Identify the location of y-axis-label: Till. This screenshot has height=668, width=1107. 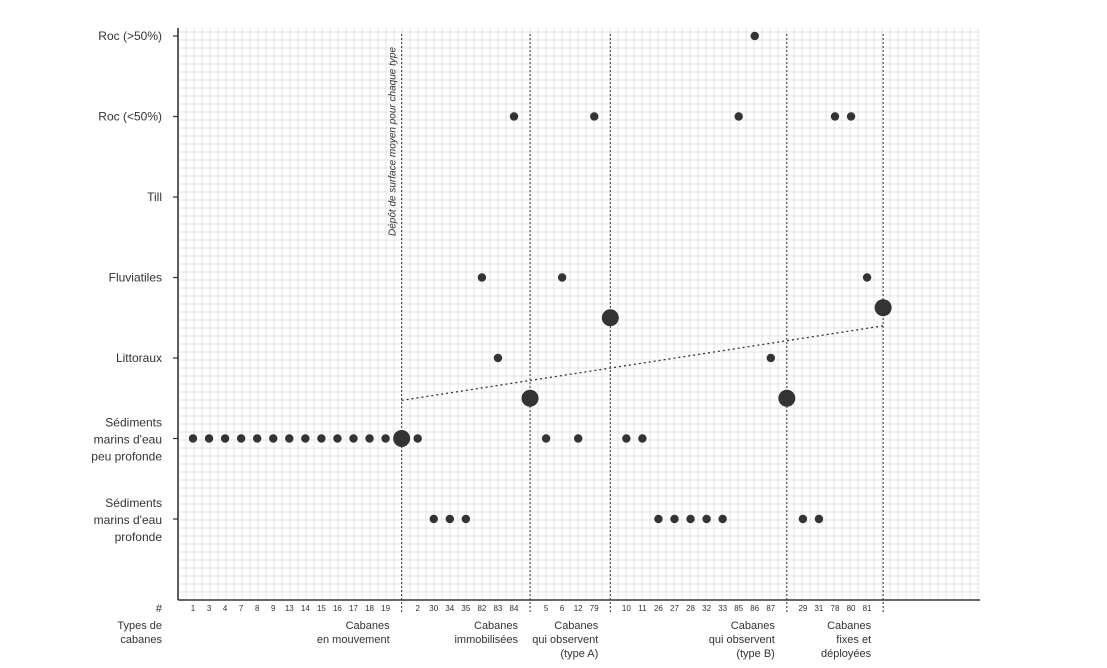
(154, 197).